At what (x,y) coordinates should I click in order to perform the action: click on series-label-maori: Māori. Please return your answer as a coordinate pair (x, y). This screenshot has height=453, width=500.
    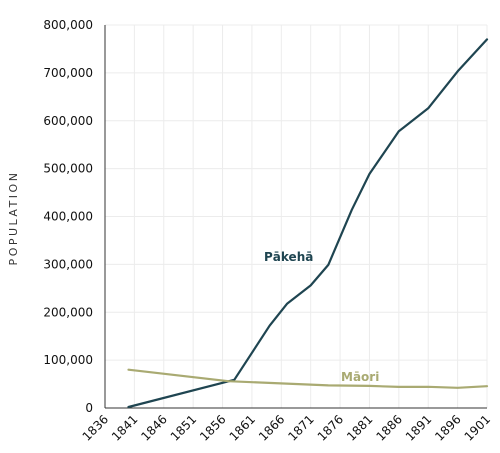
    Looking at the image, I should click on (360, 377).